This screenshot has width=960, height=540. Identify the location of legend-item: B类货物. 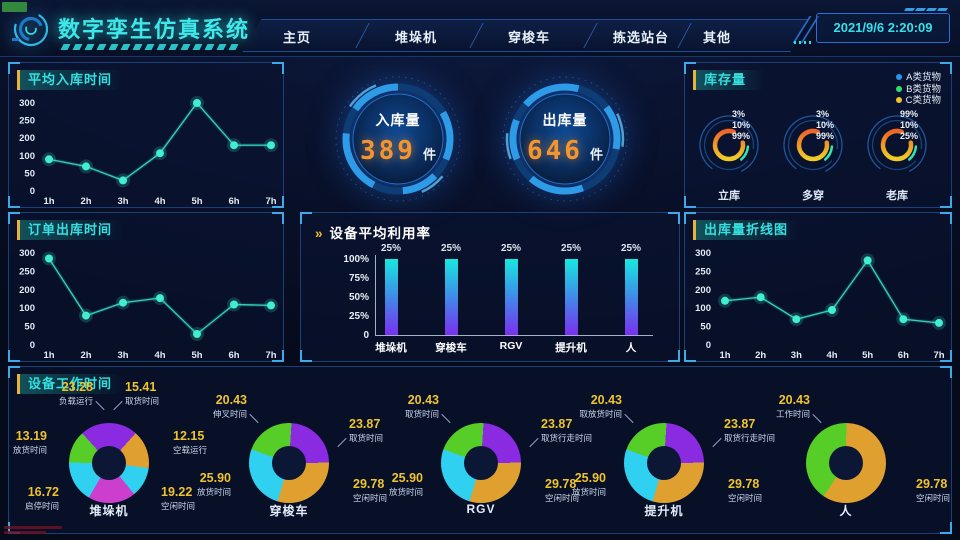
(918, 89).